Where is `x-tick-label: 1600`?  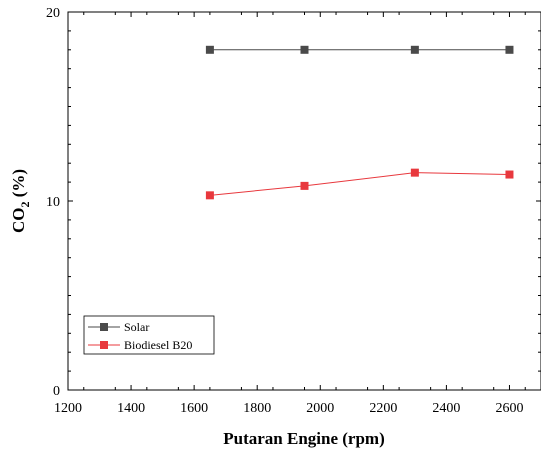 x-tick-label: 1600 is located at coordinates (194, 408).